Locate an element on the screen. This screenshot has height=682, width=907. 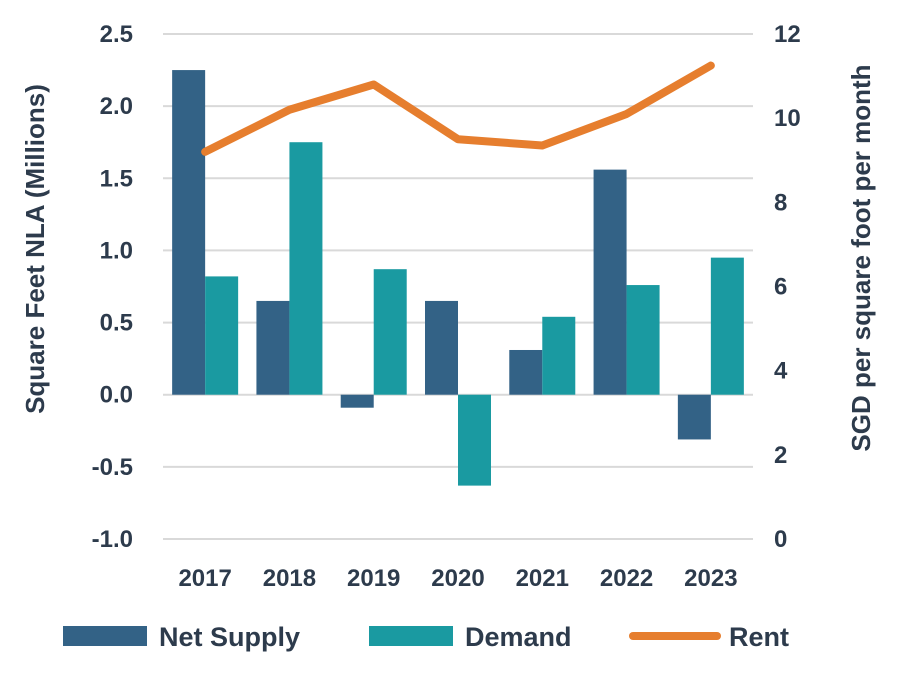
left-tick-label: 0.0 is located at coordinates (116, 395).